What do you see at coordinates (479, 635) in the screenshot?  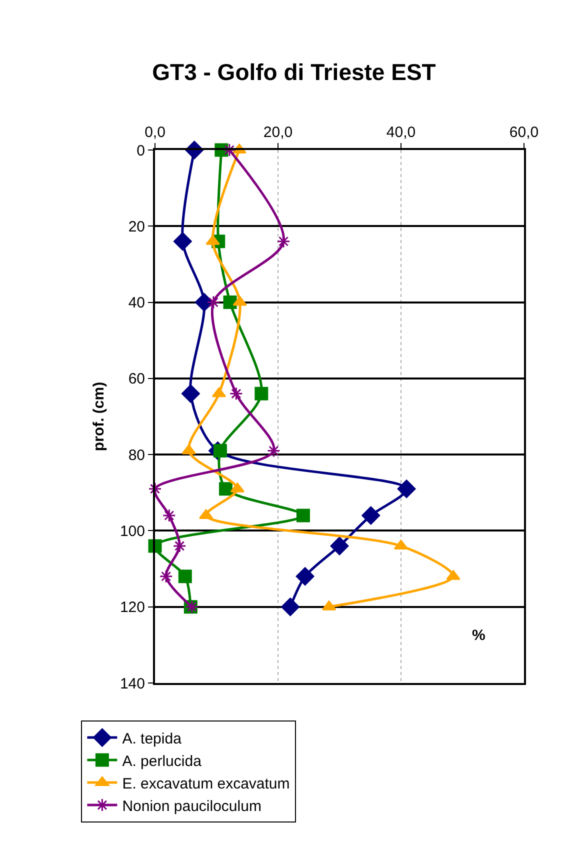 I see `x-axis-title: %` at bounding box center [479, 635].